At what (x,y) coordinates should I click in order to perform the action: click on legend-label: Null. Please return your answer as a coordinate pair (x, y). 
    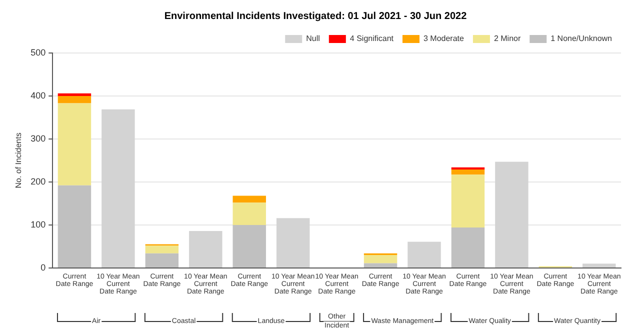
    Looking at the image, I should click on (313, 39).